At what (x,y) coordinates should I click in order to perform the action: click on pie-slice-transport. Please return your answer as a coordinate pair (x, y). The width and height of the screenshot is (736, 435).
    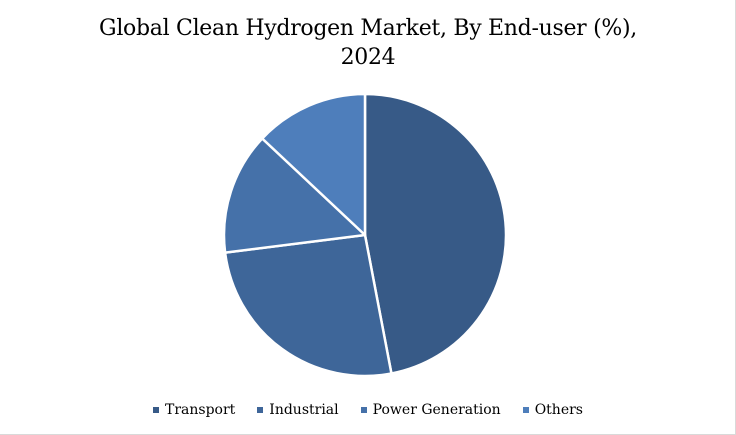
    Looking at the image, I should click on (435, 233).